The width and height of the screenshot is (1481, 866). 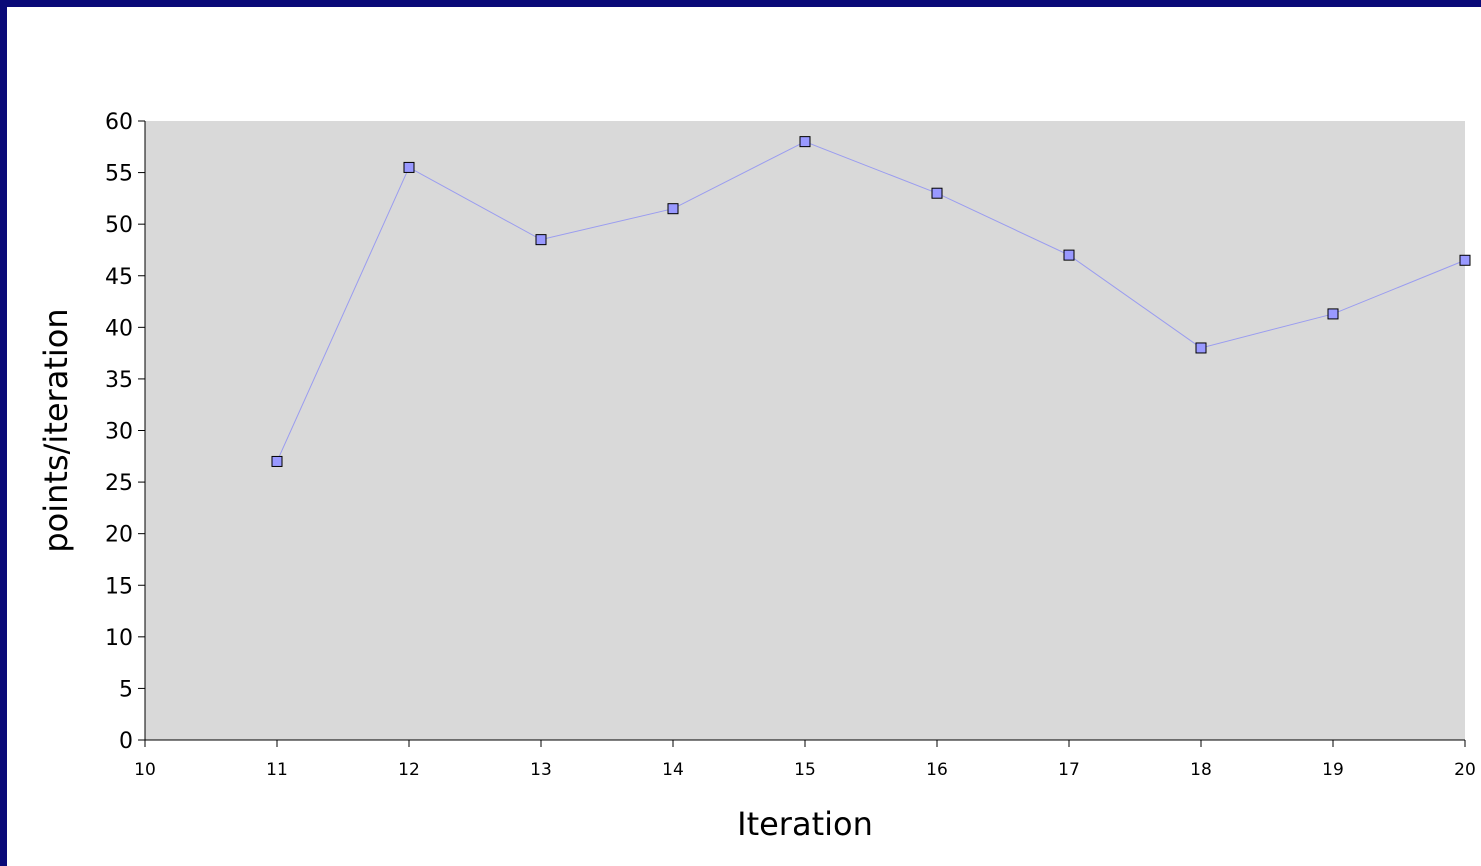 I want to click on y-axis: 0 5 10 15 20 25 30 35 40 45 50 55 60, so click(x=125, y=432).